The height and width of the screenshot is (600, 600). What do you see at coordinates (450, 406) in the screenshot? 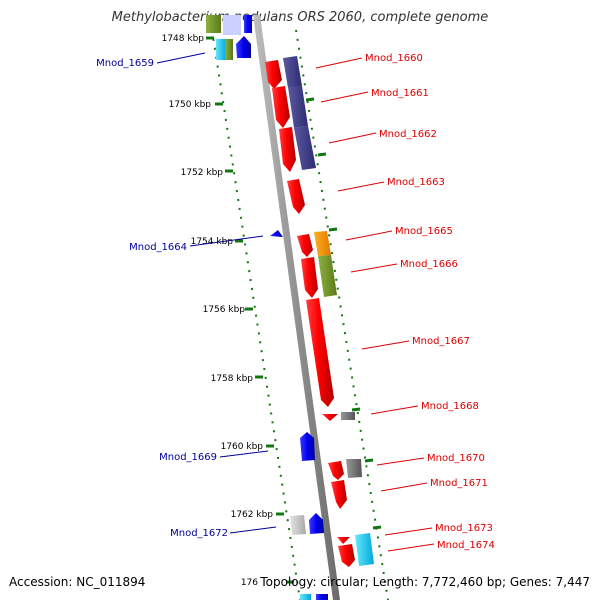
I see `label-mnod-1668: Mnod_1668` at bounding box center [450, 406].